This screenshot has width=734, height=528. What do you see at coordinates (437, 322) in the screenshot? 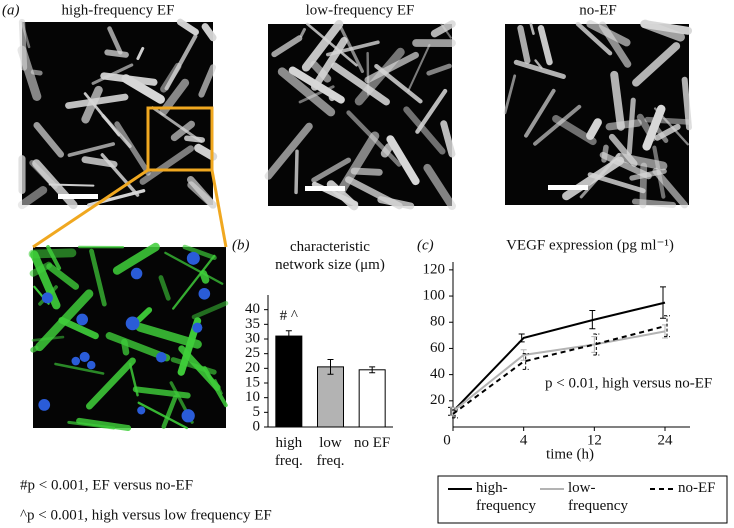
I see `y-tick-label: 80` at bounding box center [437, 322].